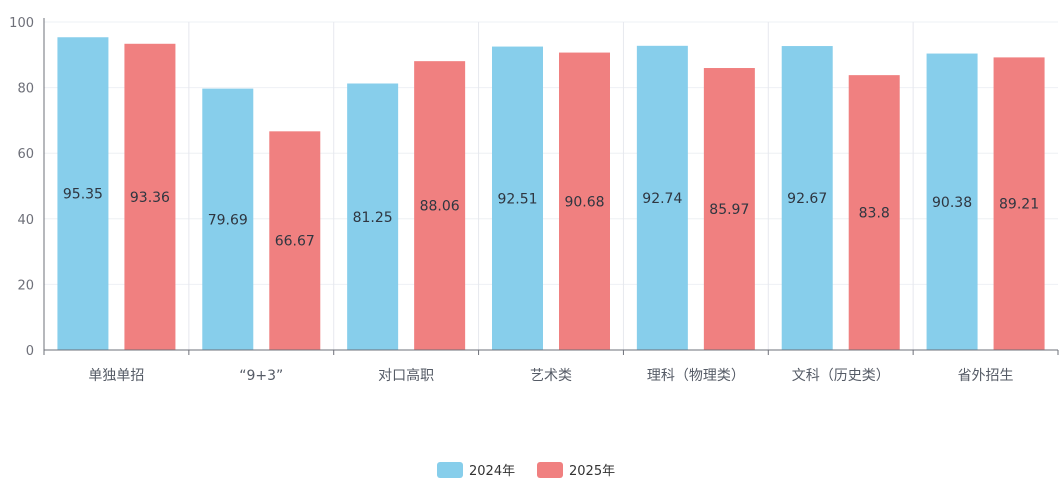 Image resolution: width=1062 pixels, height=480 pixels. I want to click on data-label: 92.67, so click(807, 199).